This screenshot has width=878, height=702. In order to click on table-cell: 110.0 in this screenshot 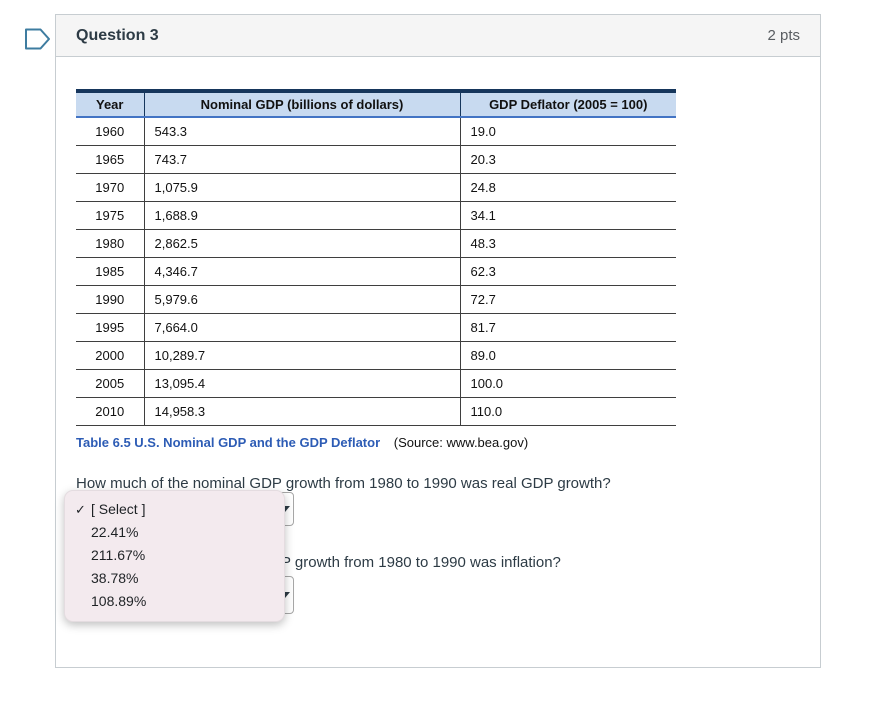, I will do `click(567, 411)`.